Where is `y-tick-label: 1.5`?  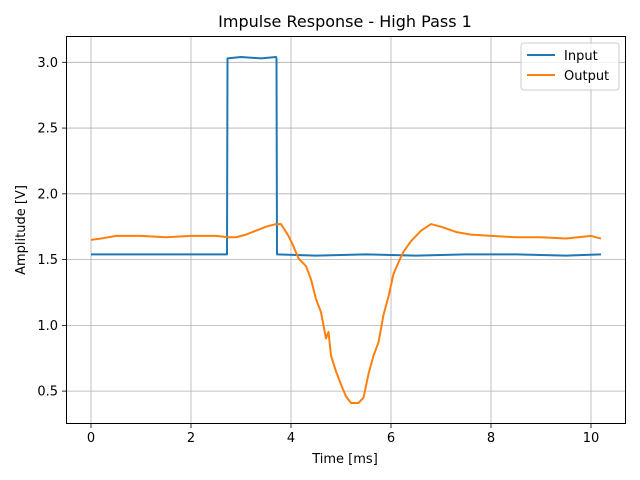
y-tick-label: 1.5 is located at coordinates (47, 260).